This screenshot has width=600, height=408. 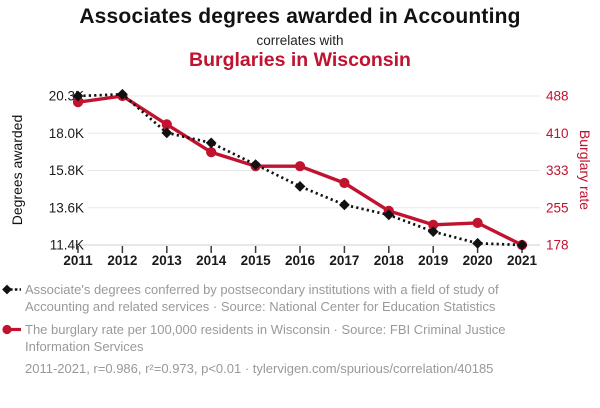 What do you see at coordinates (344, 260) in the screenshot?
I see `x-axis-year-label: 2017` at bounding box center [344, 260].